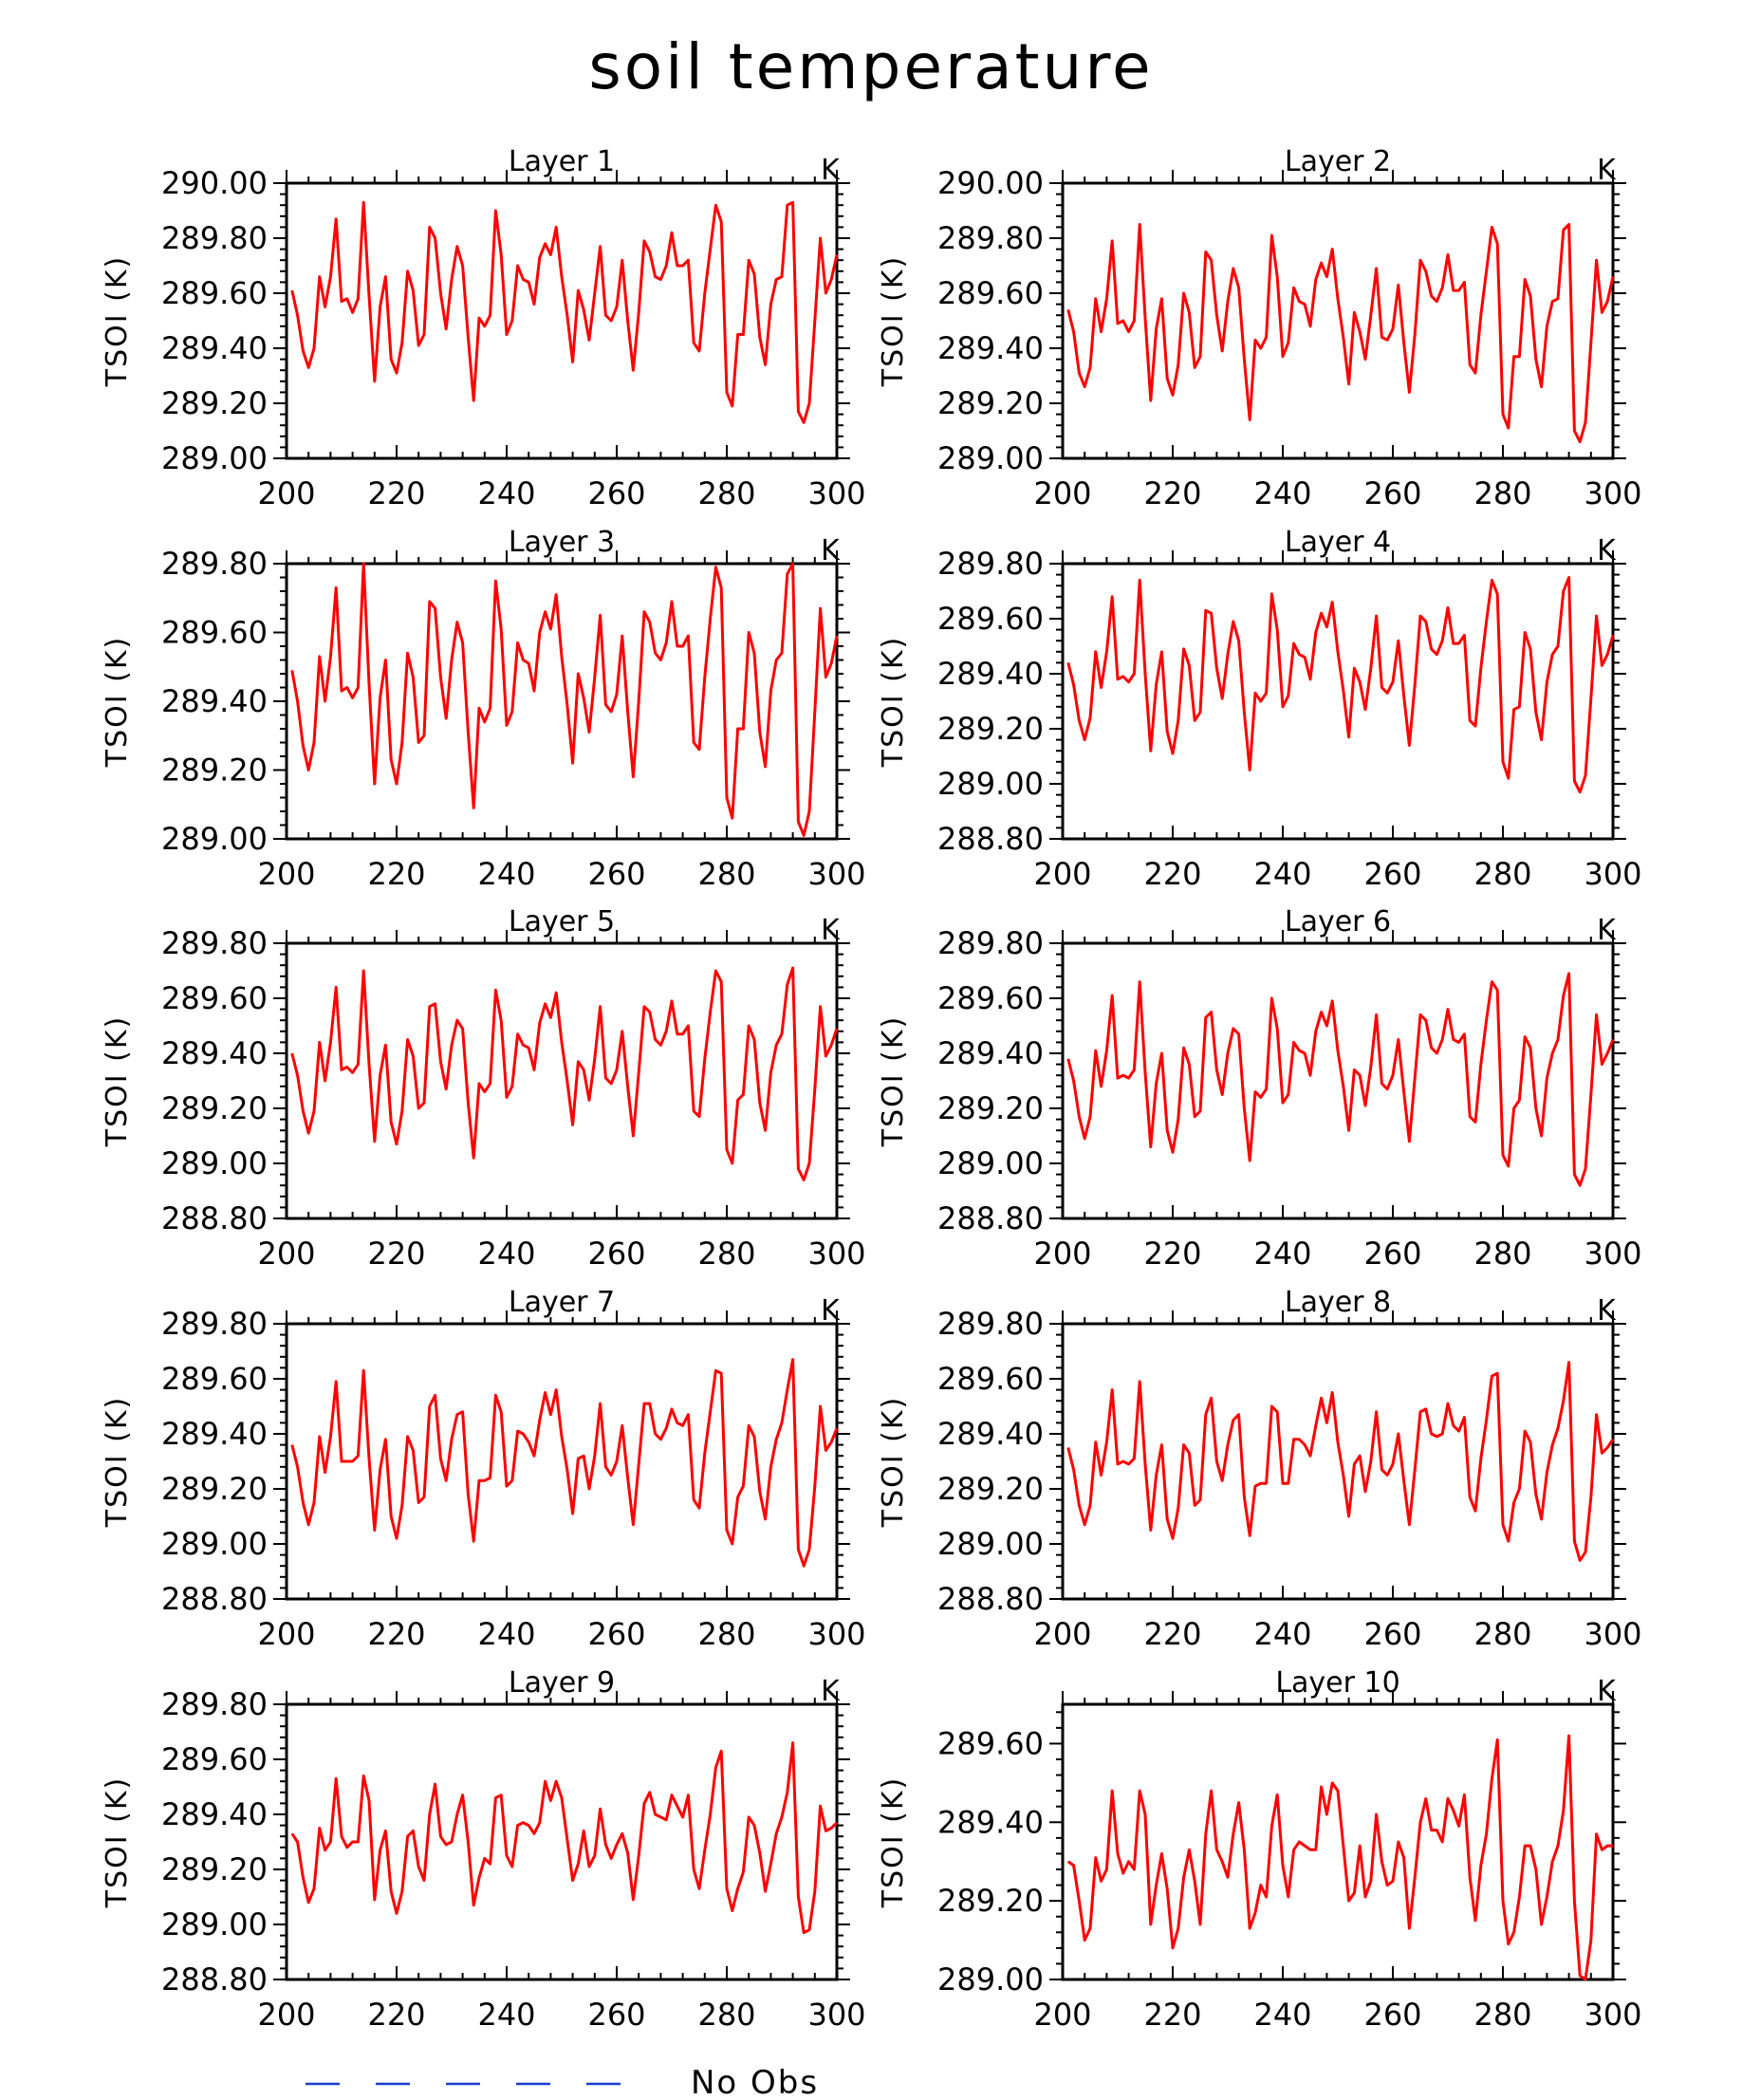 This screenshot has width=1742, height=2100. I want to click on panel-title: Layer 3, so click(562, 542).